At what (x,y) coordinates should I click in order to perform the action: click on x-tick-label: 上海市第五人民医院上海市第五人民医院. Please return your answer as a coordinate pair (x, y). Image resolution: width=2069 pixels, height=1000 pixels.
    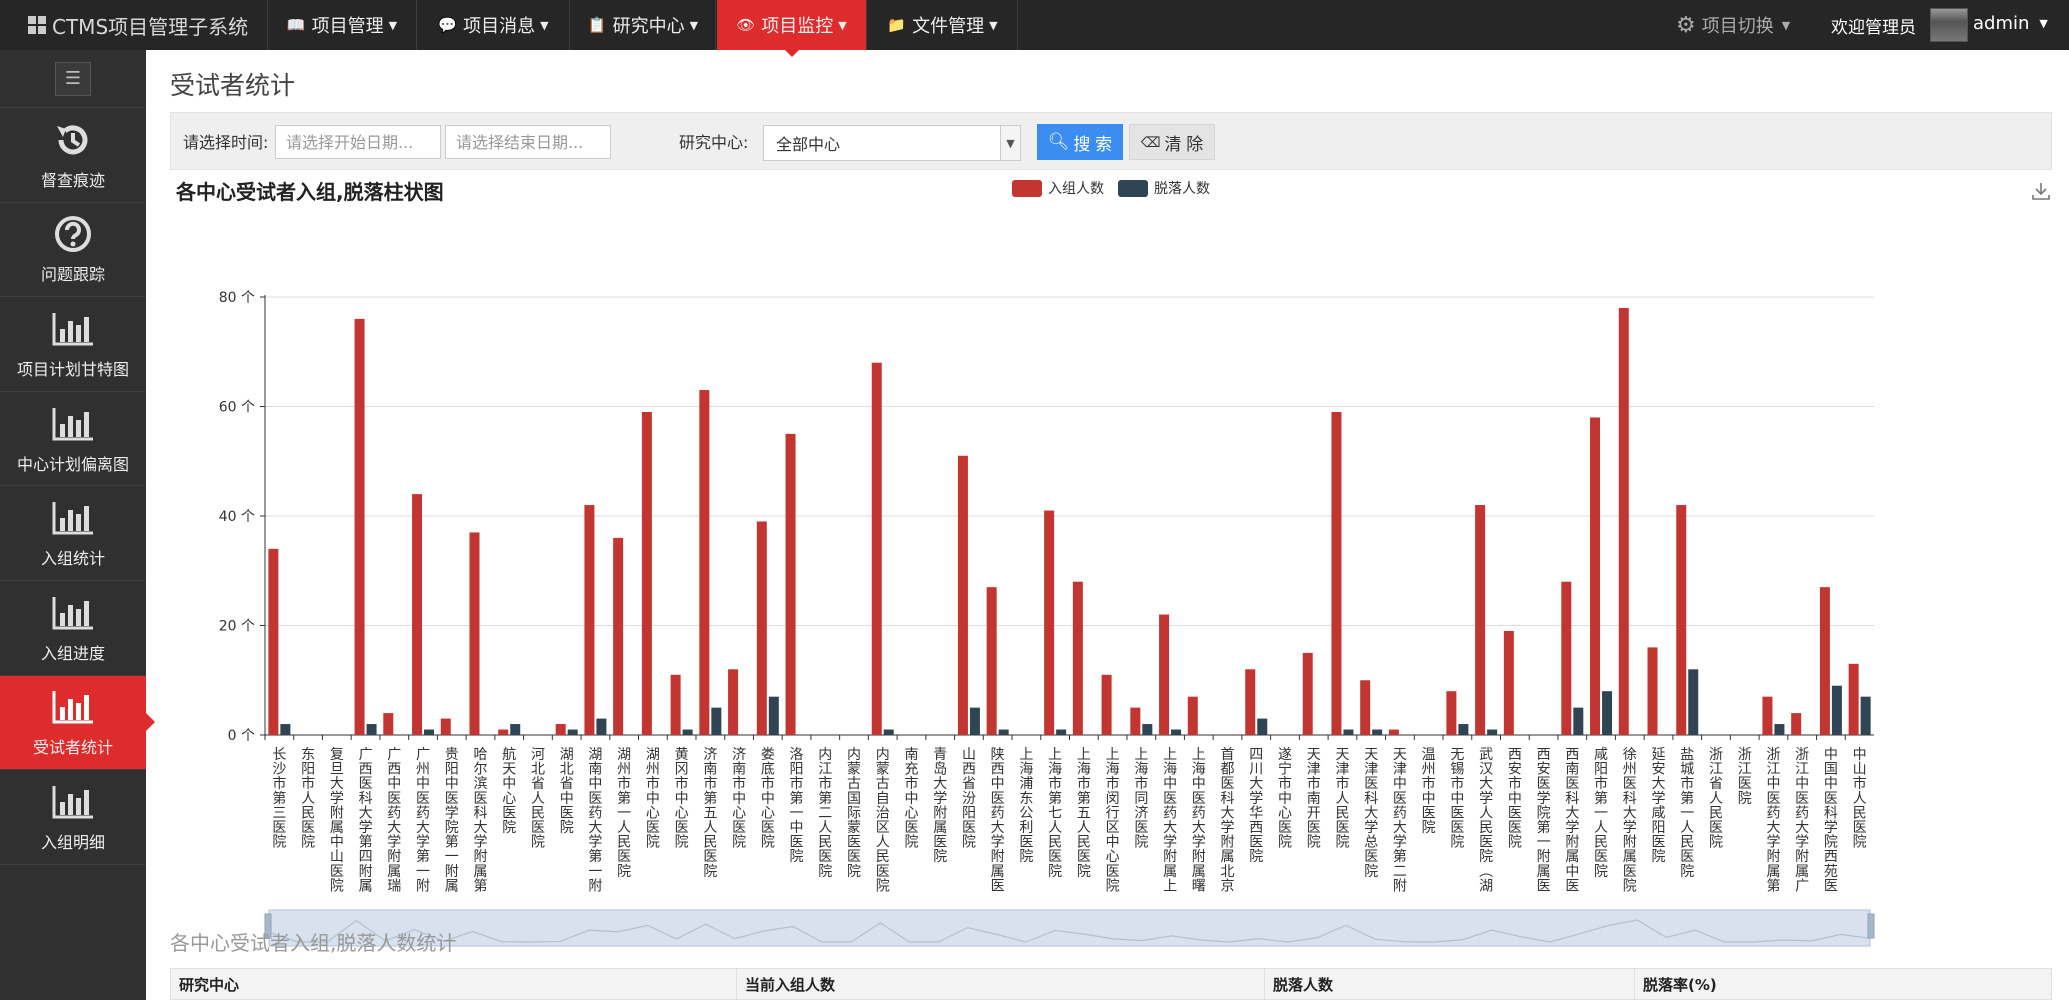
    Looking at the image, I should click on (1084, 813).